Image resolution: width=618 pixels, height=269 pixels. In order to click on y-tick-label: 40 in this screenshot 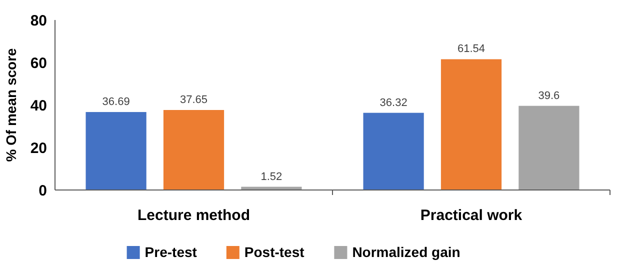, I will do `click(38, 105)`.